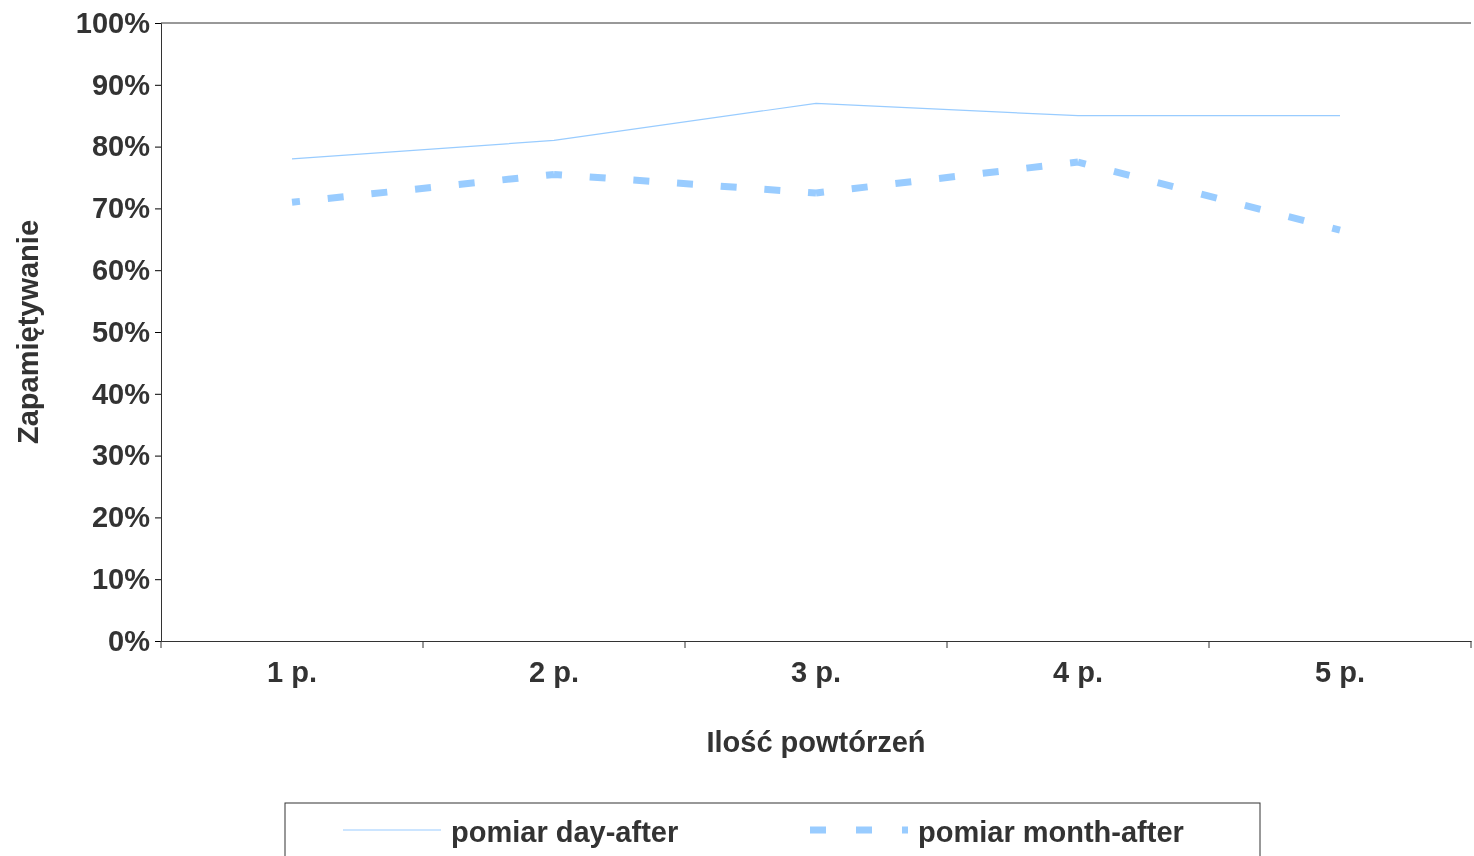  Describe the element at coordinates (129, 640) in the screenshot. I see `y-tick-label: 0%` at that location.